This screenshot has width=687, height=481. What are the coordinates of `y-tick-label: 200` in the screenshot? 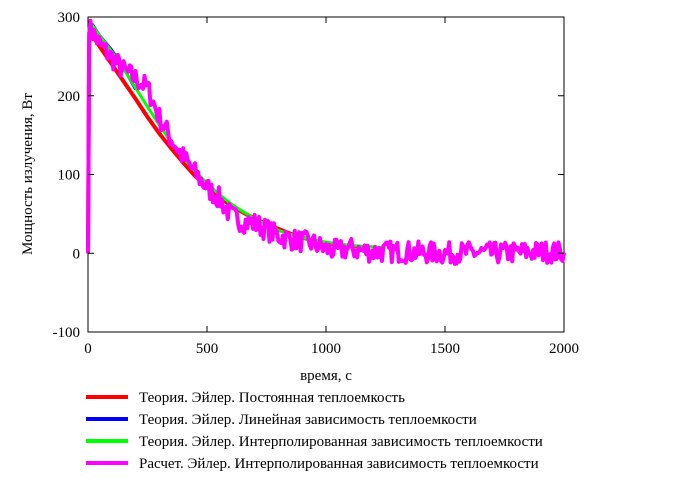 It's located at (69, 97).